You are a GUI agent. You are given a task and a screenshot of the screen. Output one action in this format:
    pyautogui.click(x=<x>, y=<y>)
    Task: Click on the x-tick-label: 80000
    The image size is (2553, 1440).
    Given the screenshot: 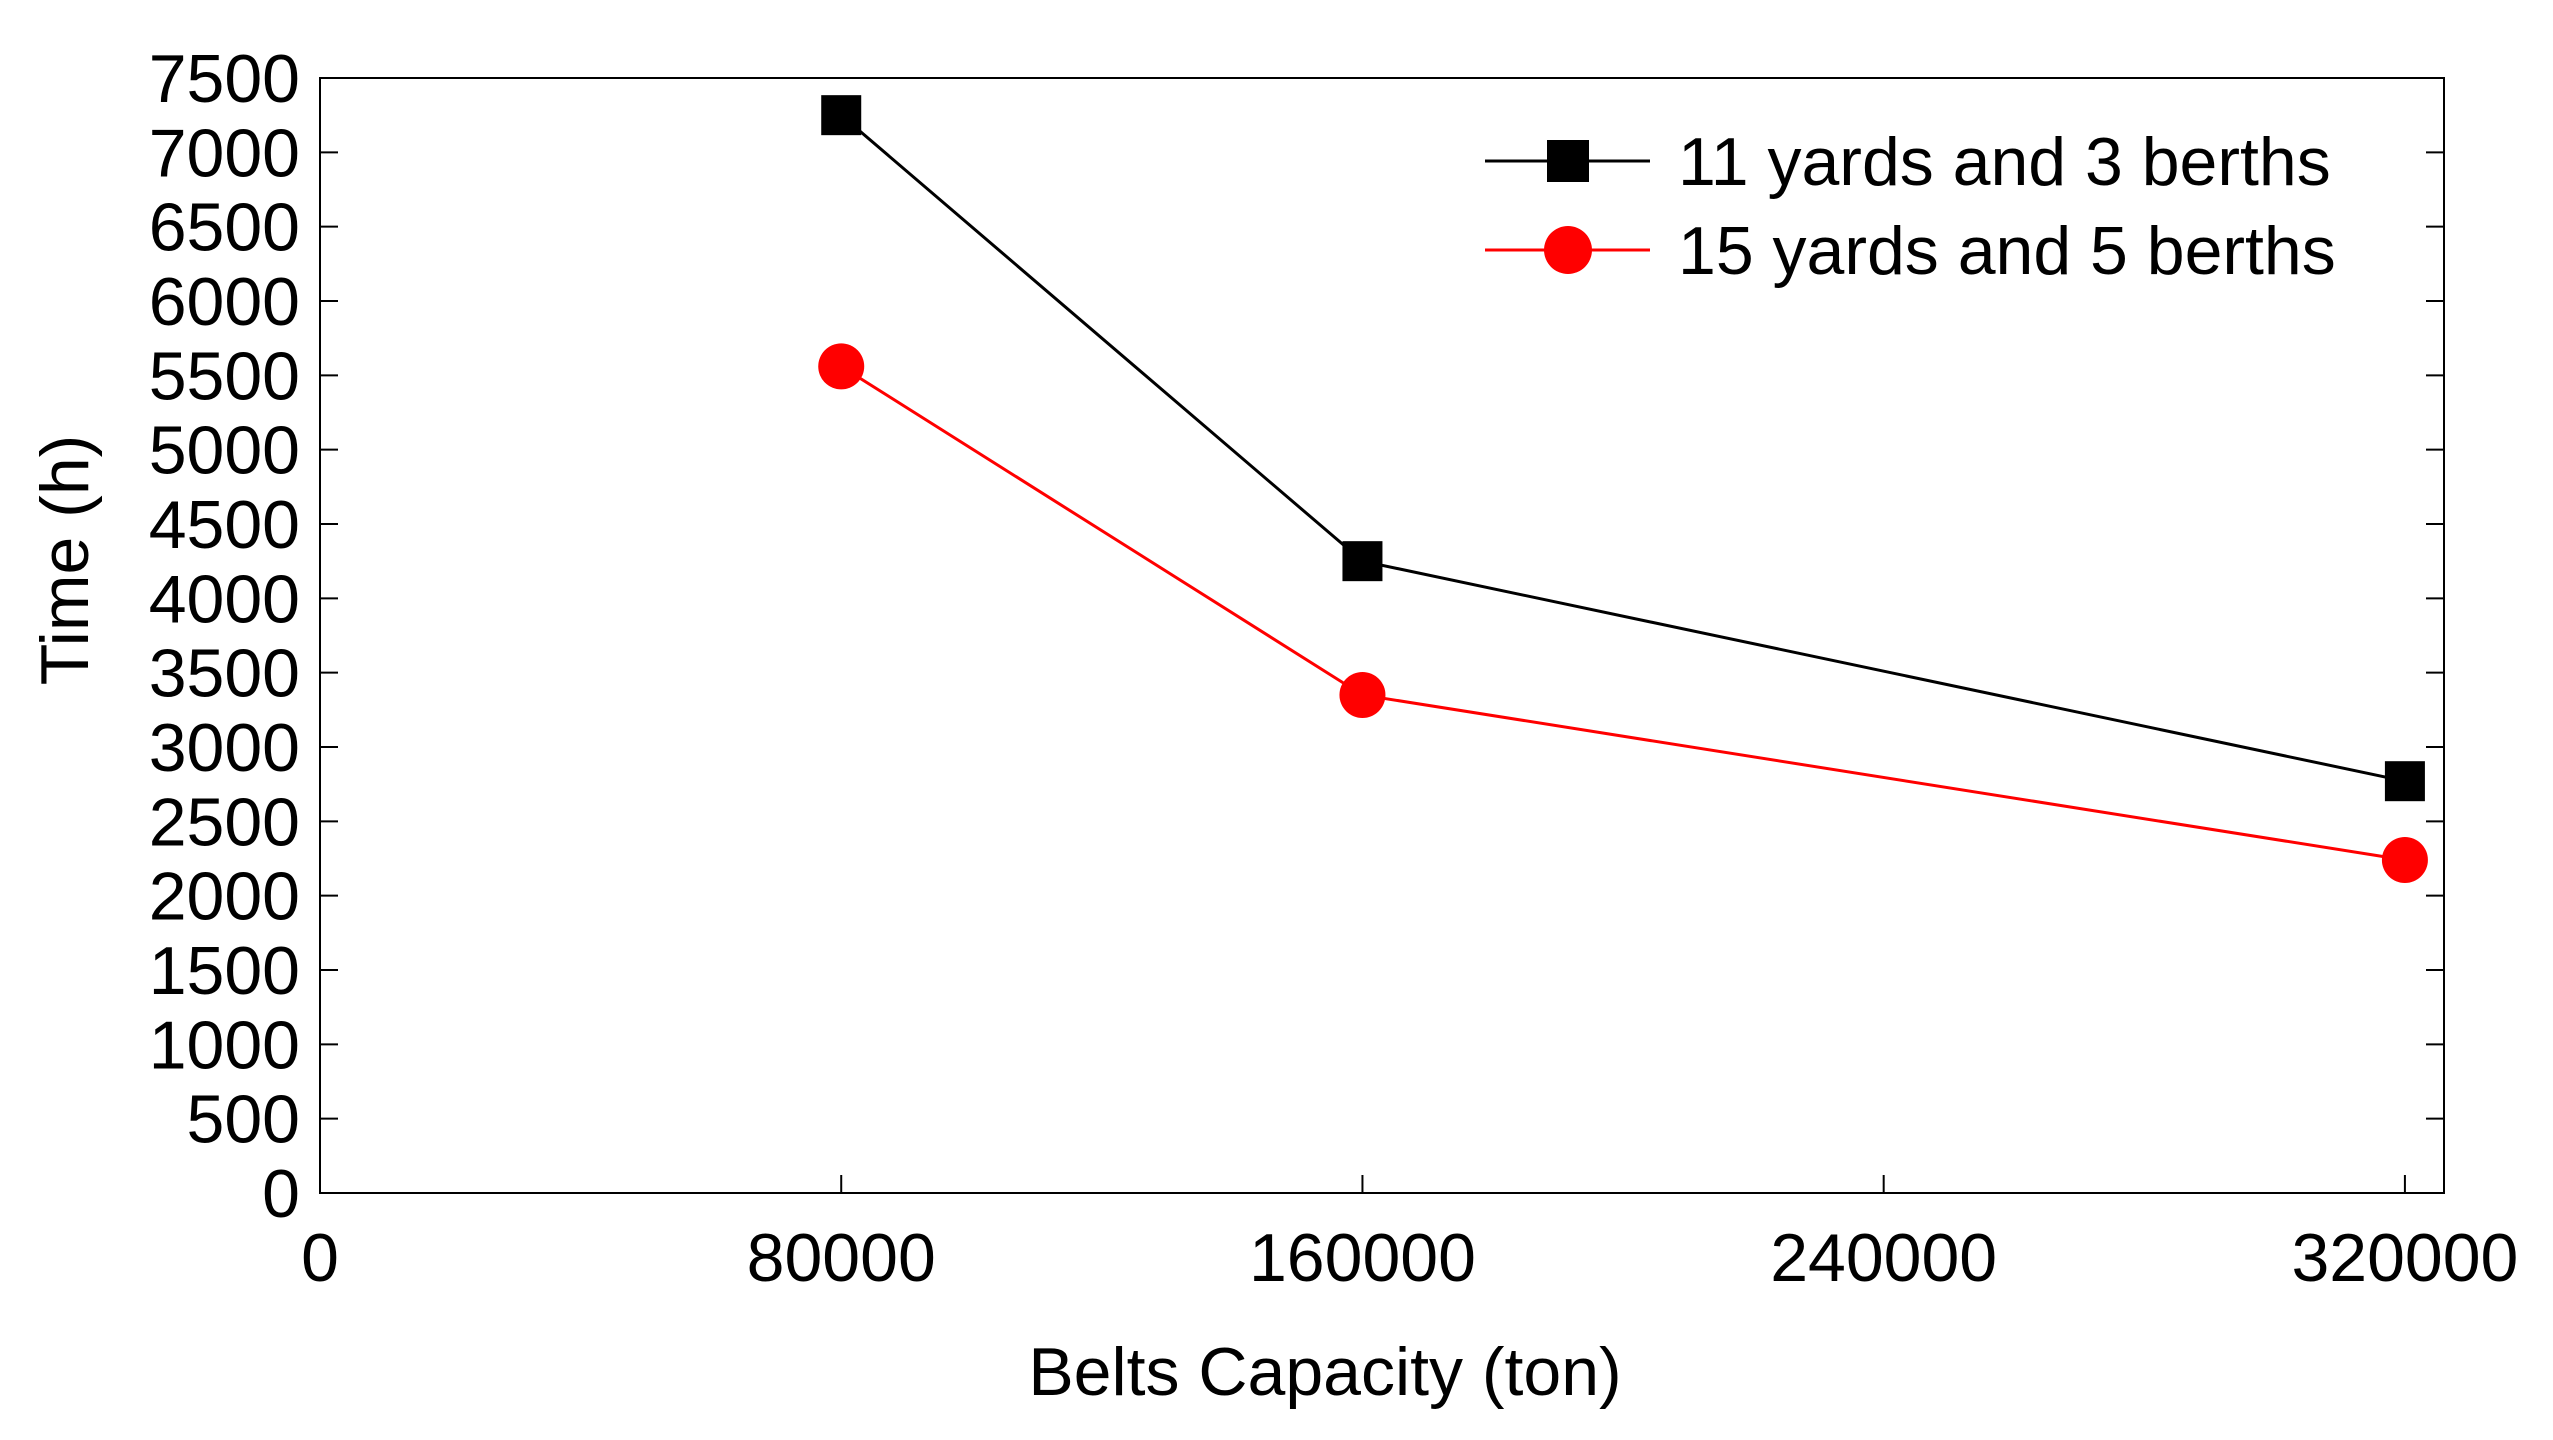 What is the action you would take?
    pyautogui.click(x=841, y=1258)
    